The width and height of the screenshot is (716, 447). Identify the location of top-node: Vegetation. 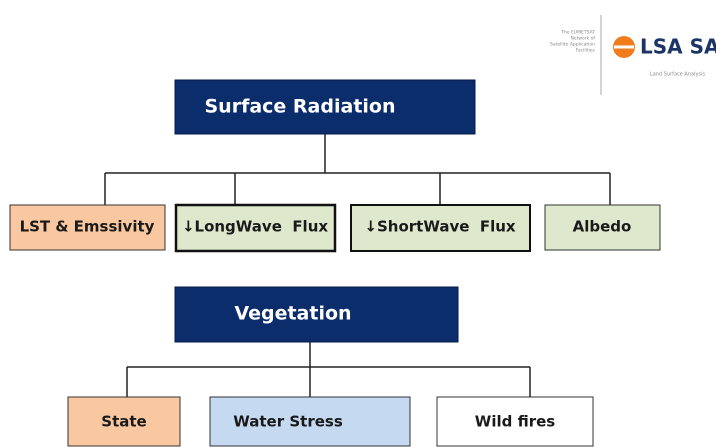
(316, 314).